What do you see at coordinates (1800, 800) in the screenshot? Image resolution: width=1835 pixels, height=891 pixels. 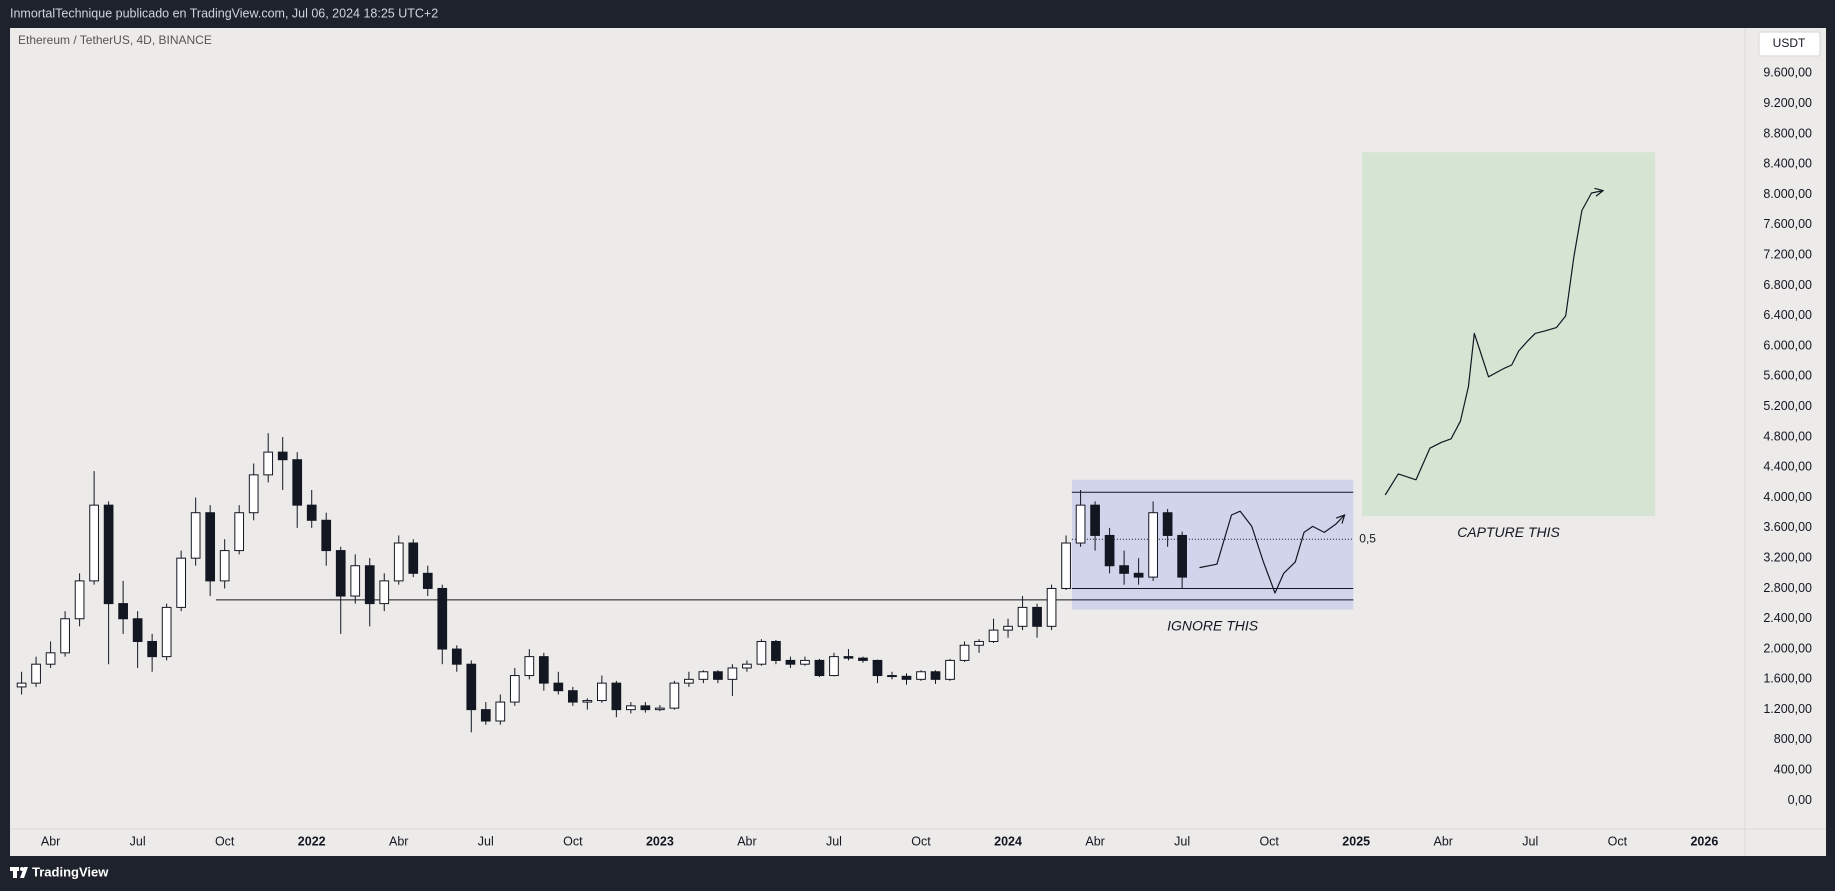 I see `y-tick-label: 0,00` at bounding box center [1800, 800].